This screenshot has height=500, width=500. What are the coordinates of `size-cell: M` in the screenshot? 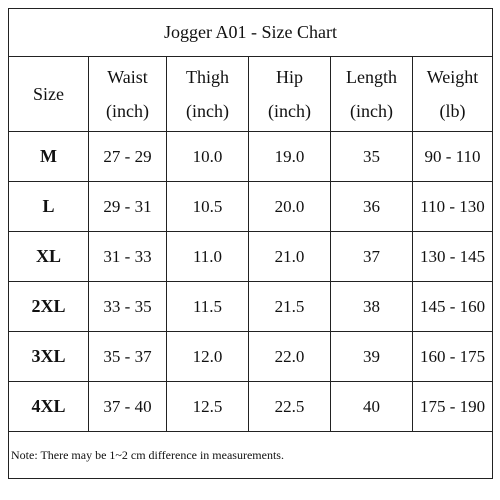 It's located at (48, 156).